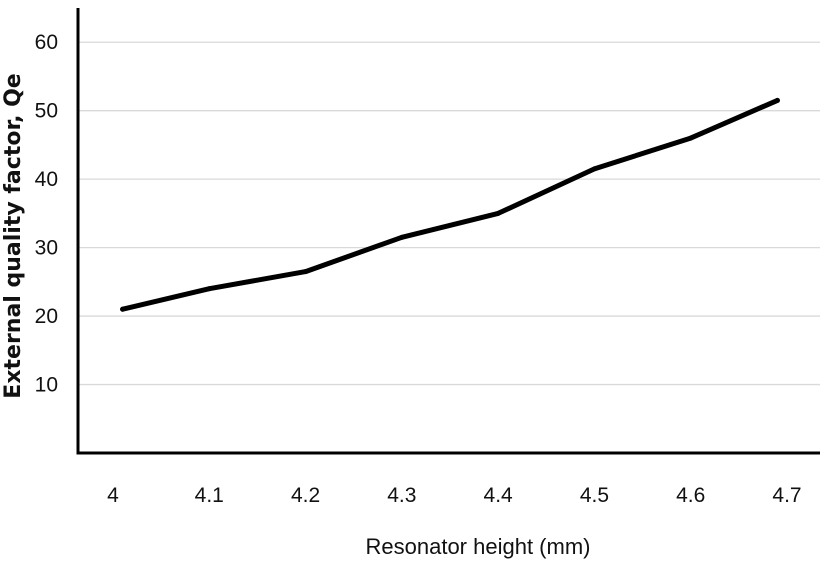  I want to click on x-tick-labels: 4 4.1 4.2 4.3 4.4 4.5 4.6 4.7, so click(454, 495).